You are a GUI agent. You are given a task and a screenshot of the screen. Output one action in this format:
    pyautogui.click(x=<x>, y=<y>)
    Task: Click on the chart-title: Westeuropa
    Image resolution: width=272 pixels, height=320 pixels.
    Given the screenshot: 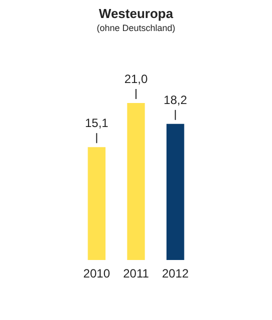 What is the action you would take?
    pyautogui.click(x=136, y=13)
    